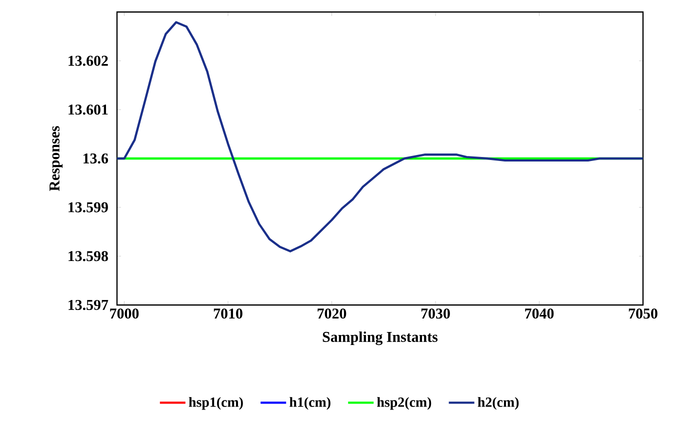 The image size is (681, 421). Describe the element at coordinates (332, 313) in the screenshot. I see `x-tick-label: 7020` at that location.